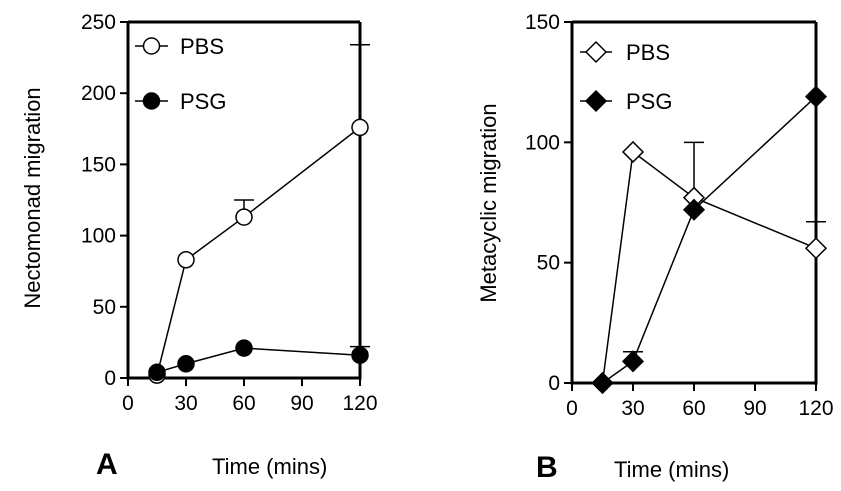  What do you see at coordinates (488, 202) in the screenshot?
I see `y-axis-title: Metacyclic migration` at bounding box center [488, 202].